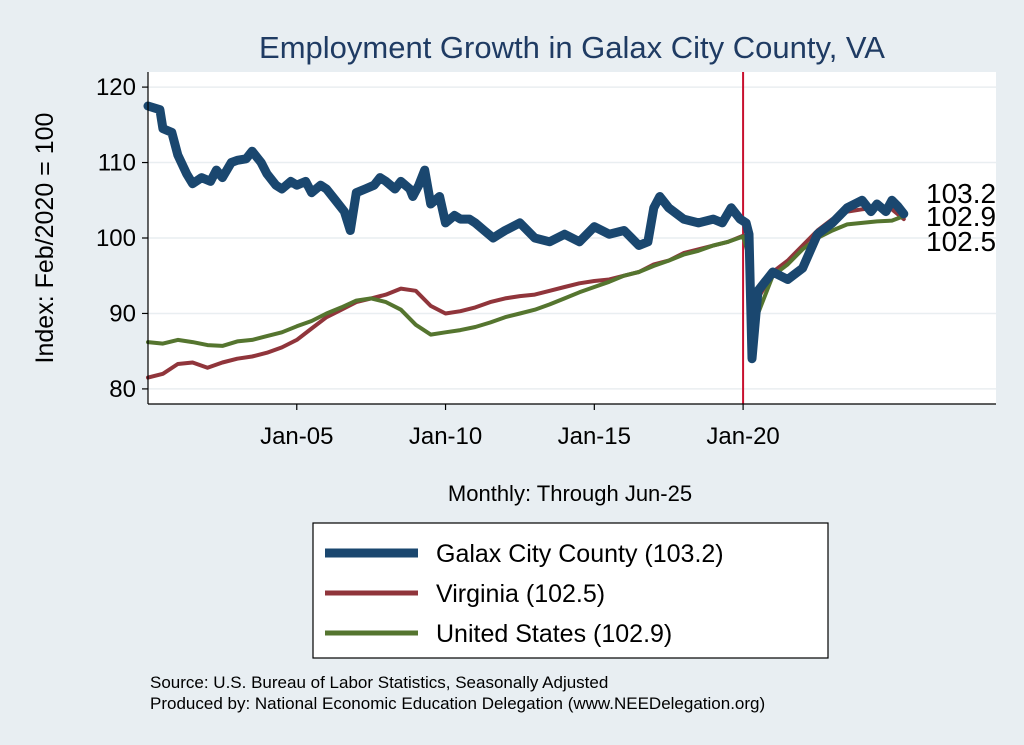 The image size is (1024, 745). Describe the element at coordinates (296, 436) in the screenshot. I see `x-tick-label: Jan-05` at that location.